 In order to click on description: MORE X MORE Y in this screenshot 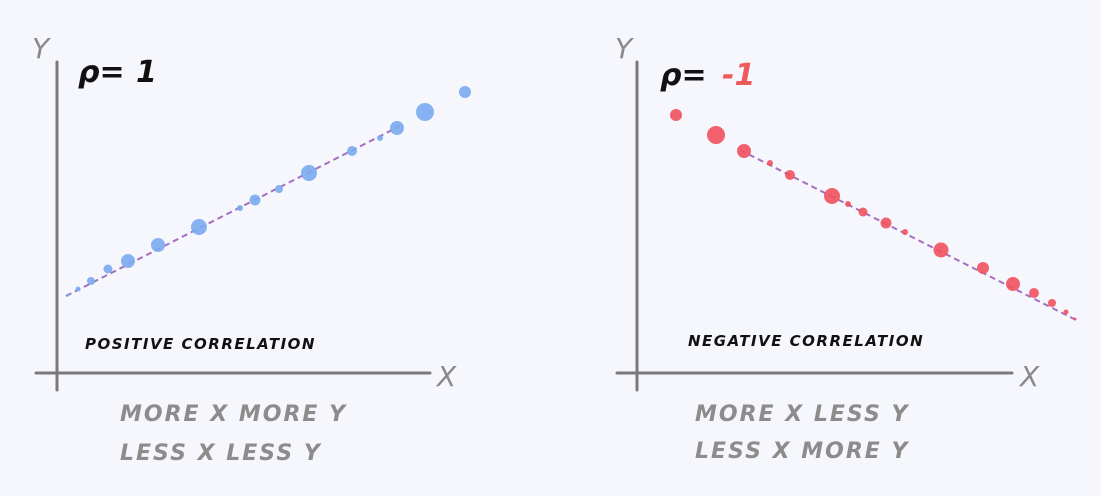, I will do `click(233, 414)`.